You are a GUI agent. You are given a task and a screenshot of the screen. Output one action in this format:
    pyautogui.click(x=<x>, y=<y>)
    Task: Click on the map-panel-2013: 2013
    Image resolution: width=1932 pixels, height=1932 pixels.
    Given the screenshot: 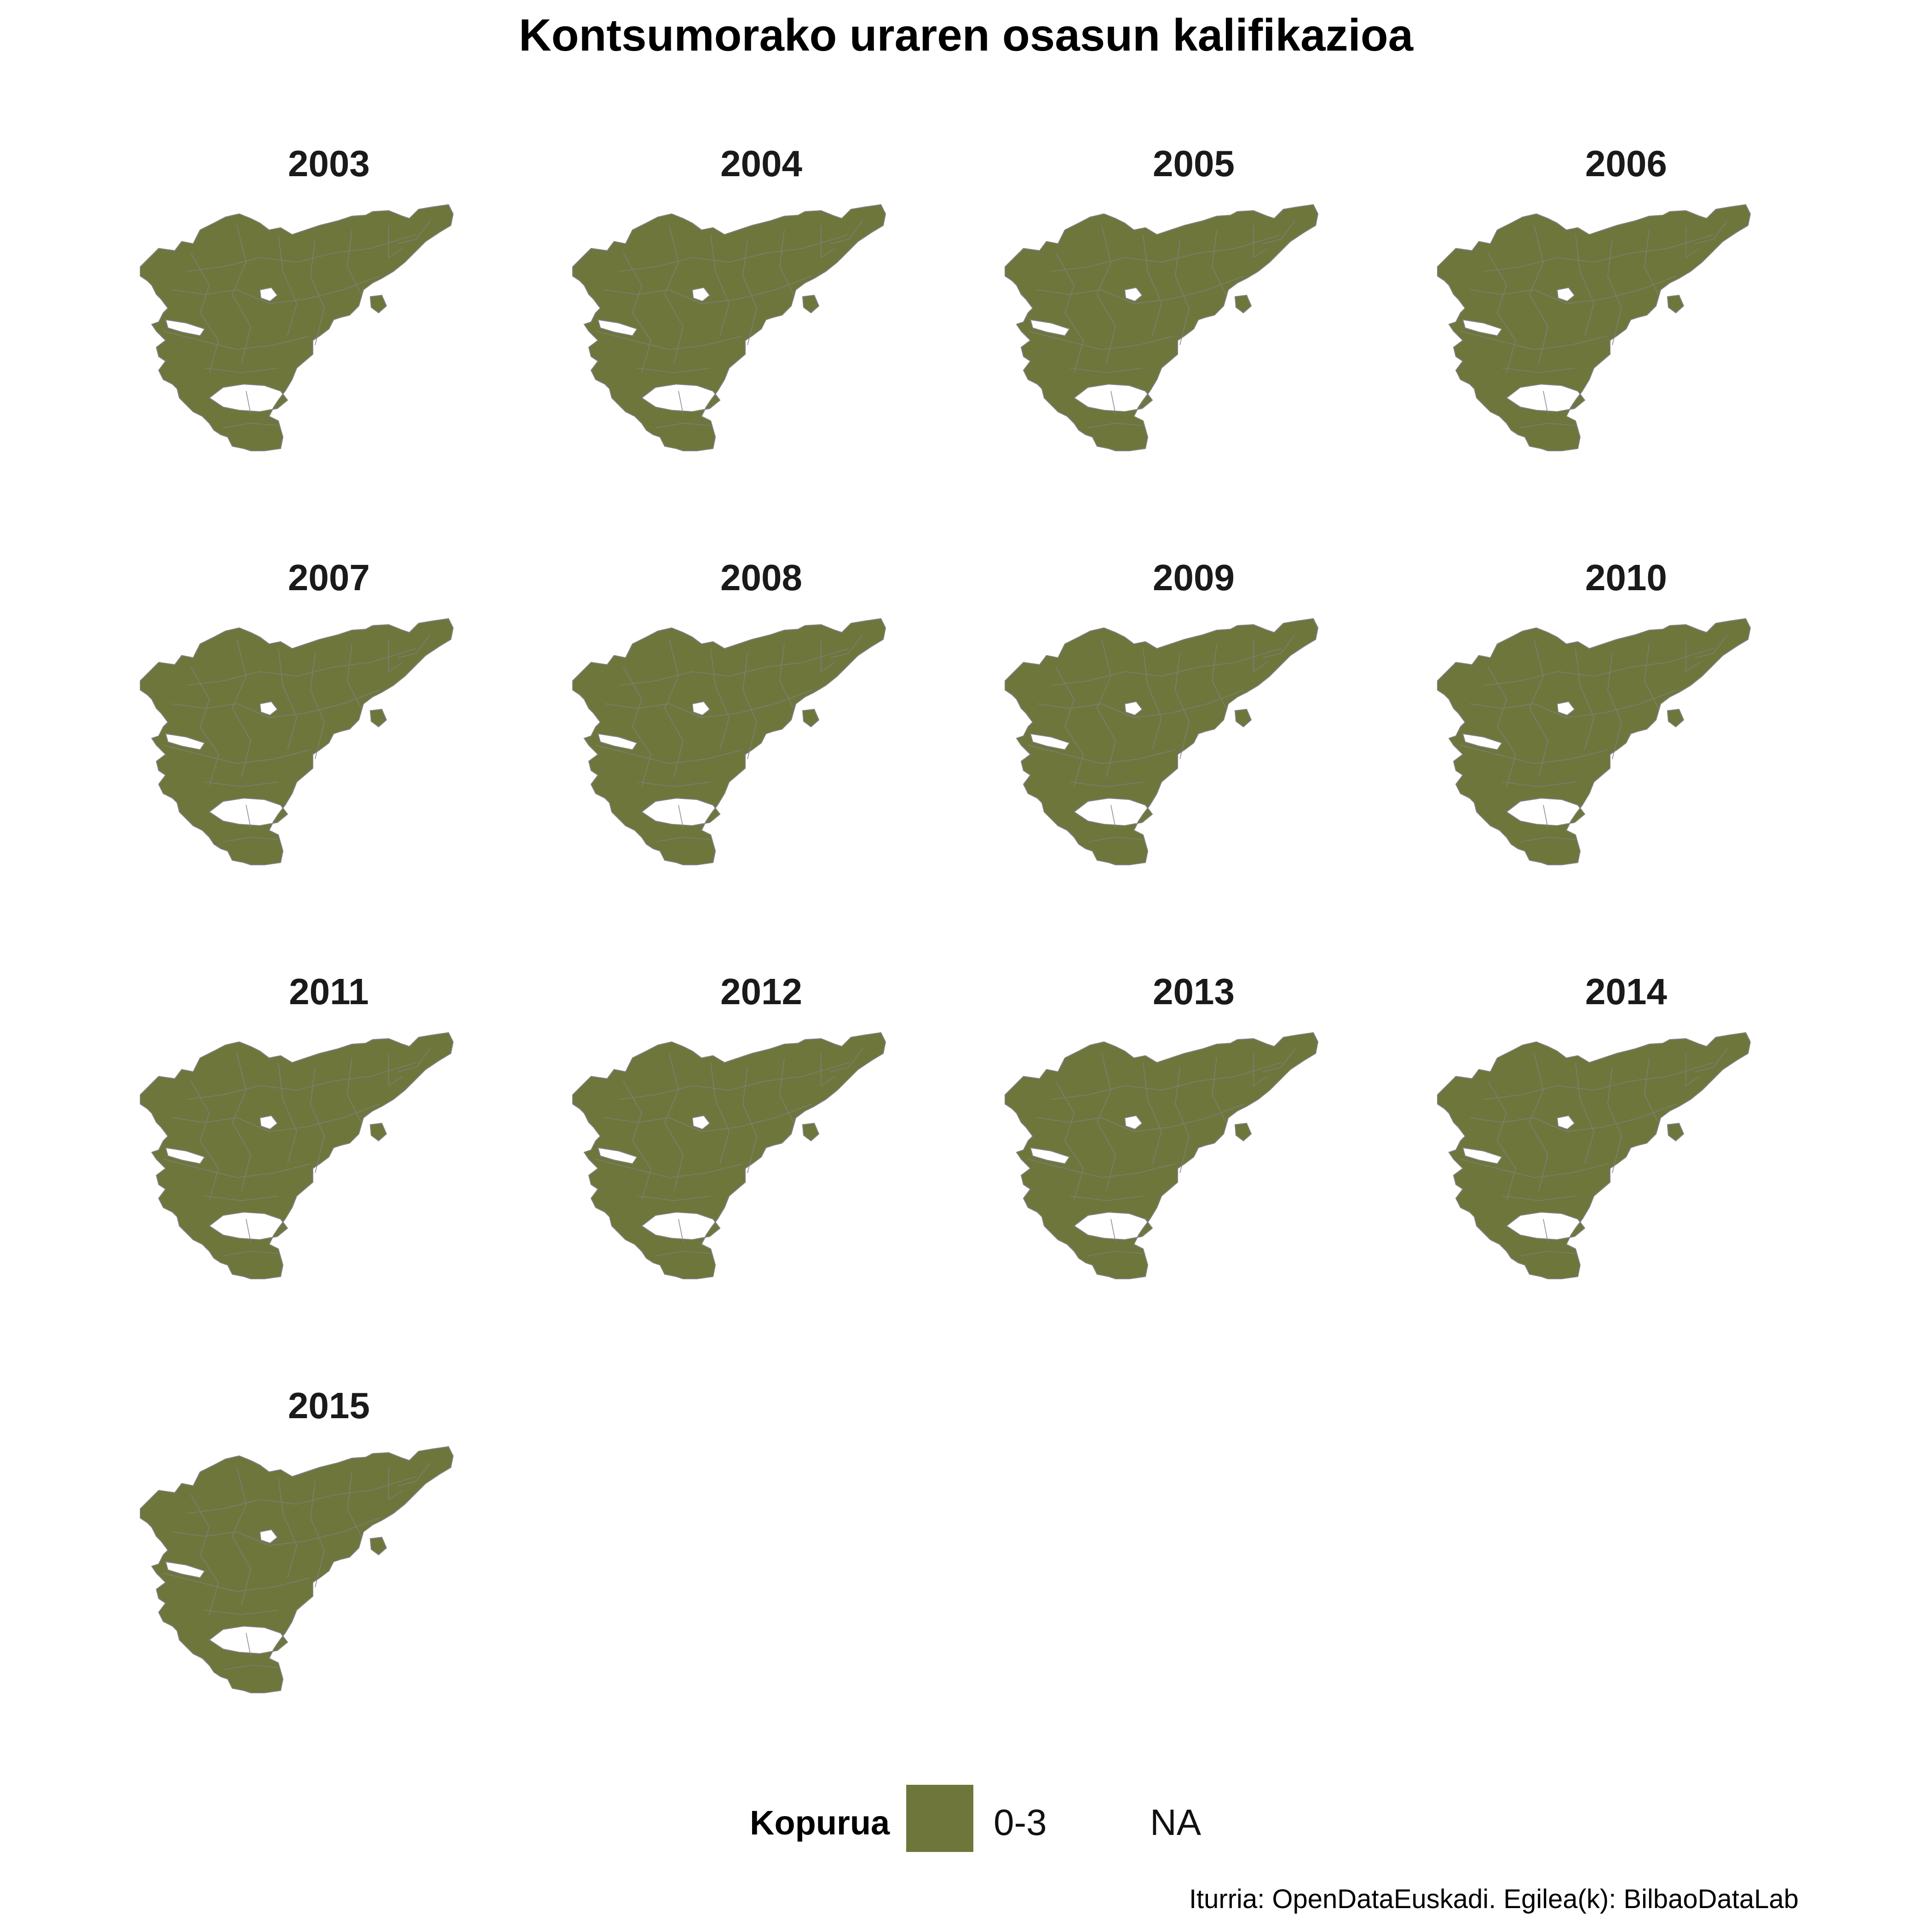 What is the action you would take?
    pyautogui.click(x=1194, y=1159)
    